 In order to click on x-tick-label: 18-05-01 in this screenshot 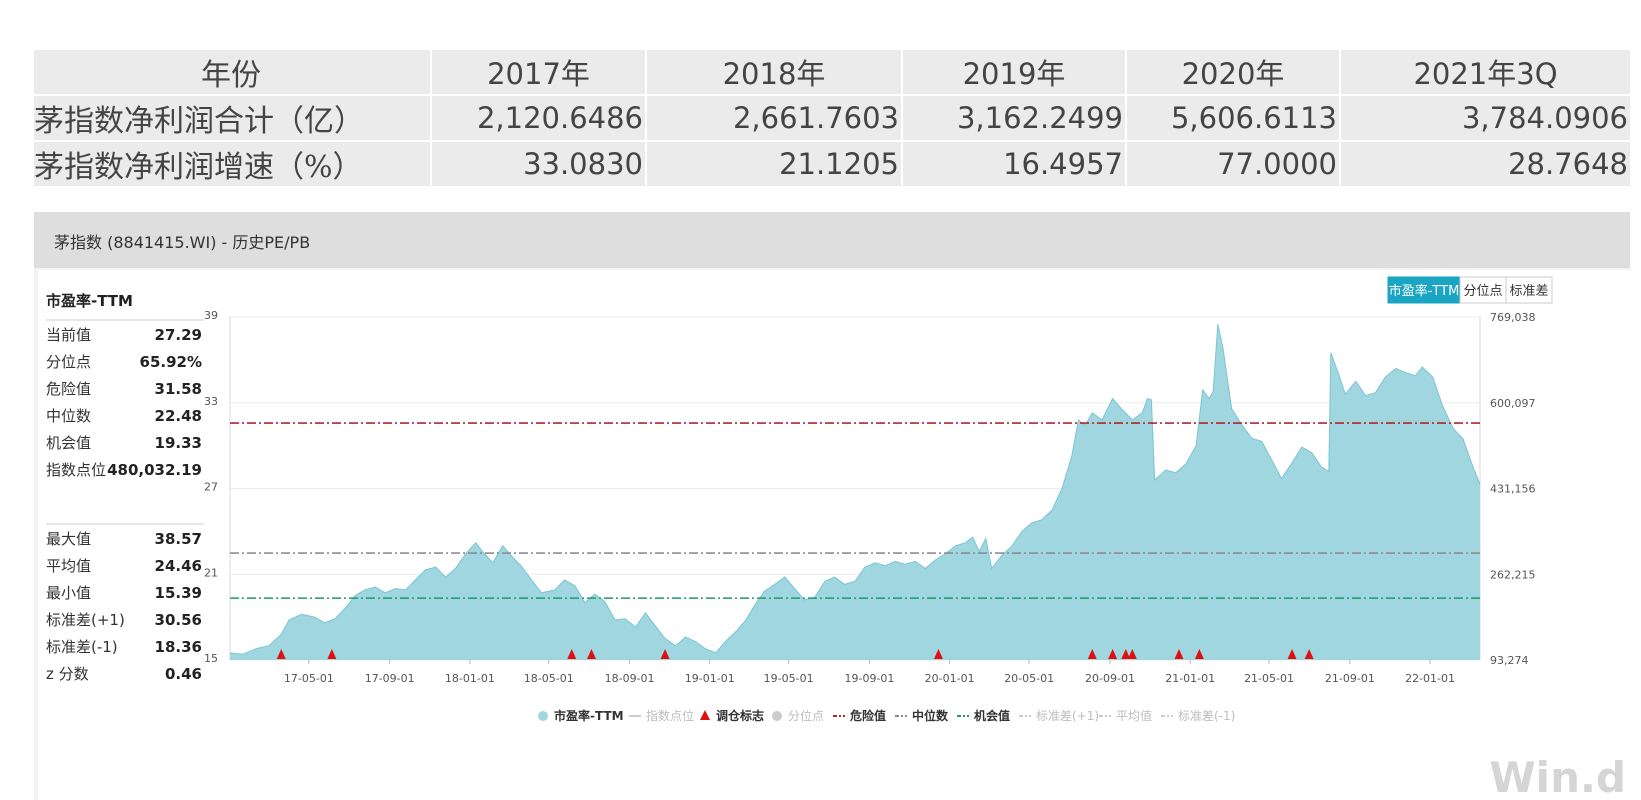, I will do `click(549, 678)`.